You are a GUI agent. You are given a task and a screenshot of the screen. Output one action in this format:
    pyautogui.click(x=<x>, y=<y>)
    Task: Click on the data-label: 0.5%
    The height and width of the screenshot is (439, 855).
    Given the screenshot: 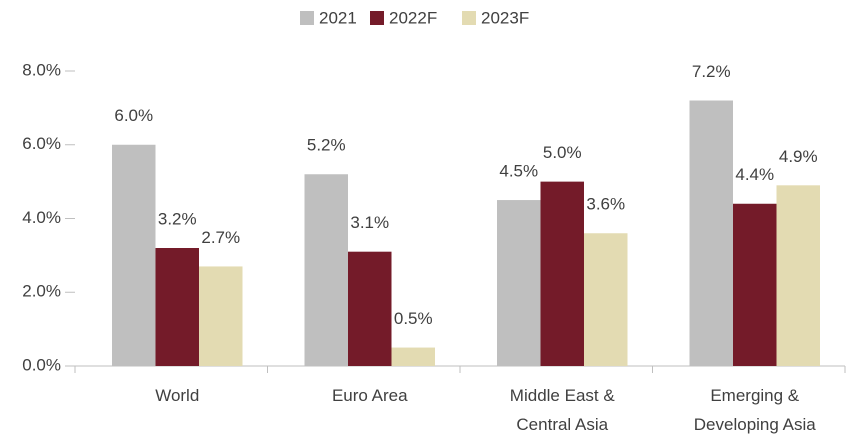 What is the action you would take?
    pyautogui.click(x=413, y=318)
    